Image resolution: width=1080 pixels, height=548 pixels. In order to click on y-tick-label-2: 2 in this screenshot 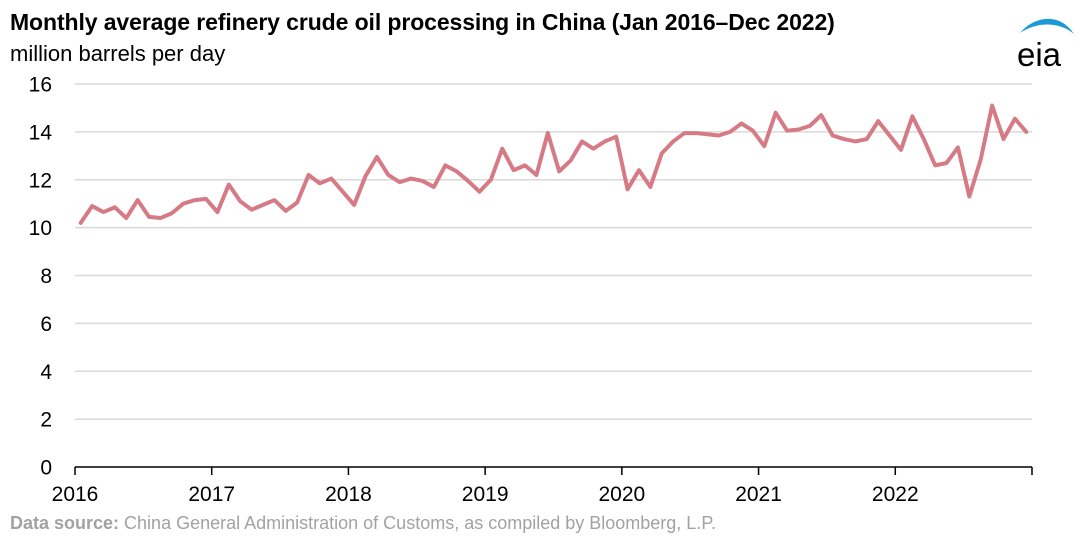, I will do `click(46, 420)`.